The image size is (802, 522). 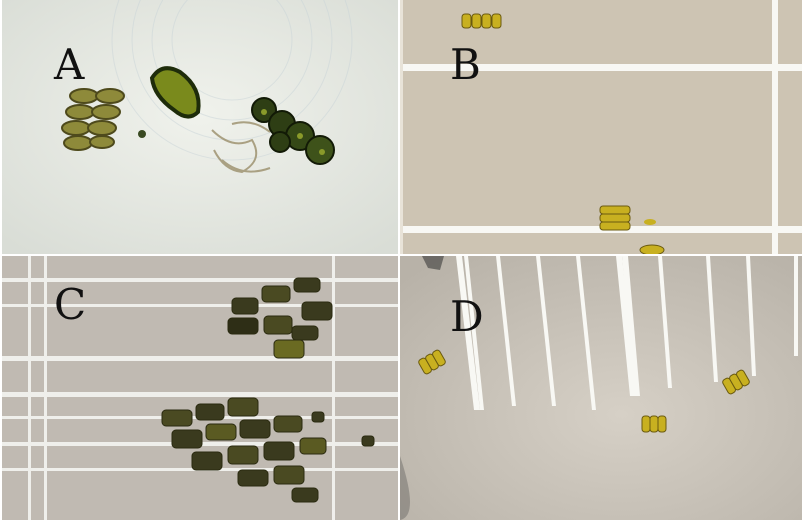 What do you see at coordinates (465, 64) in the screenshot?
I see `panel-label-b: B` at bounding box center [465, 64].